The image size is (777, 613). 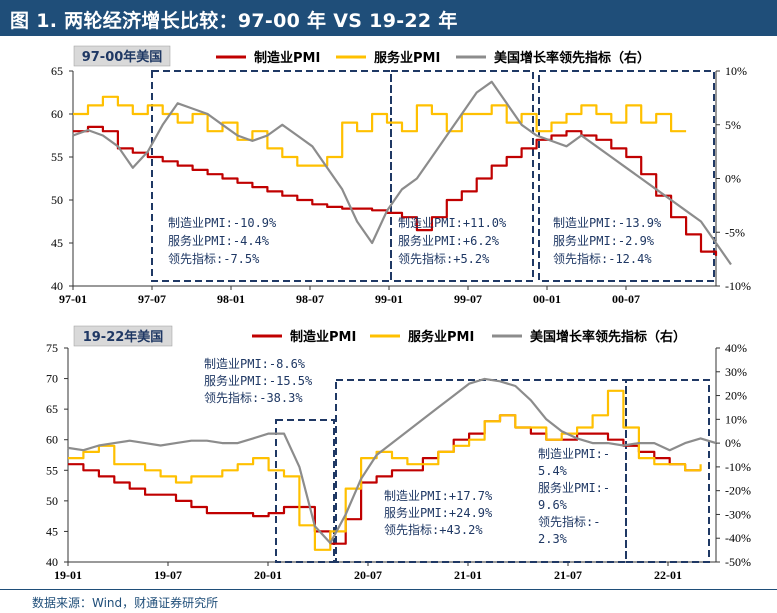 I want to click on chart1-title-box, so click(x=122, y=56).